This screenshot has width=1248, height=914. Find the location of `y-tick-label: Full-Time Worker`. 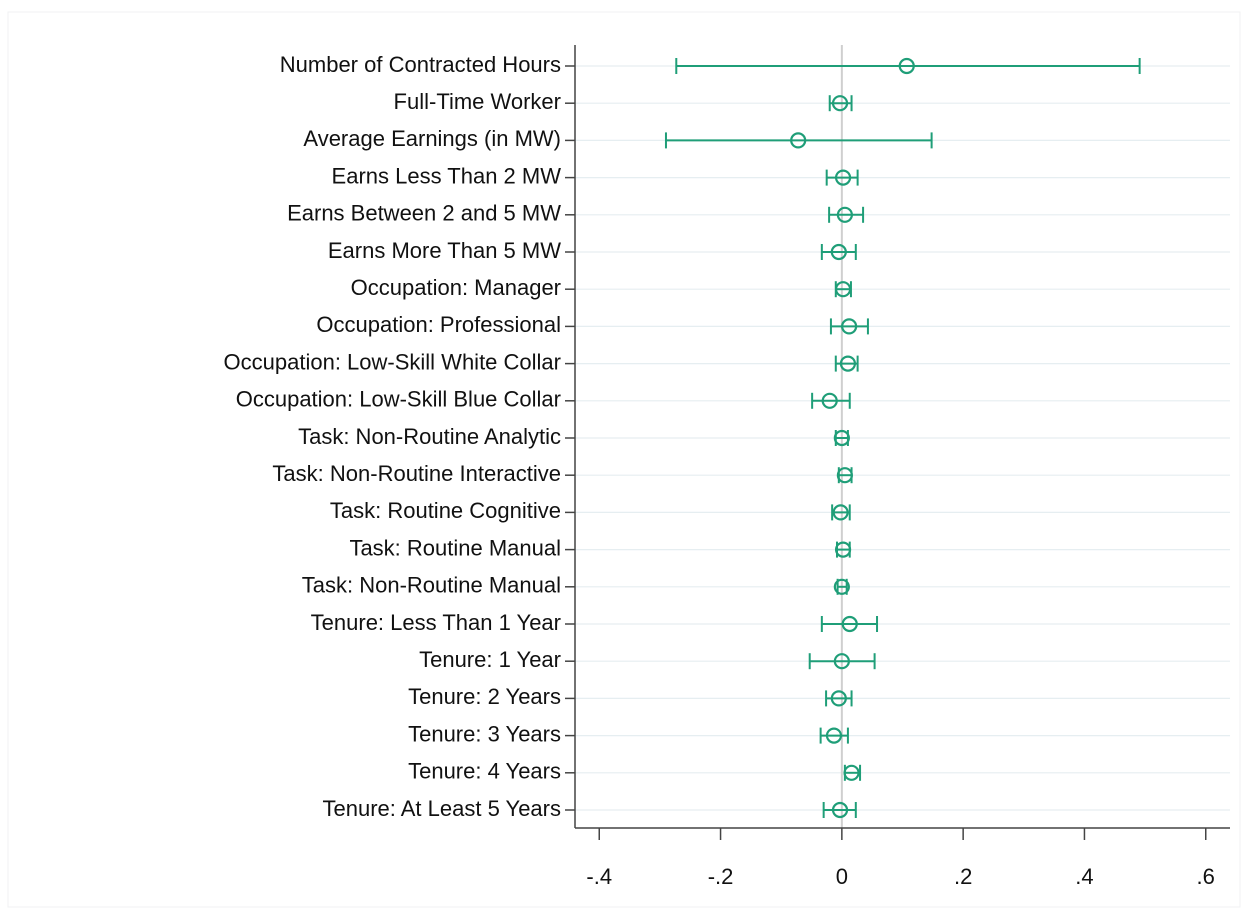

y-tick-label: Full-Time Worker is located at coordinates (477, 101).